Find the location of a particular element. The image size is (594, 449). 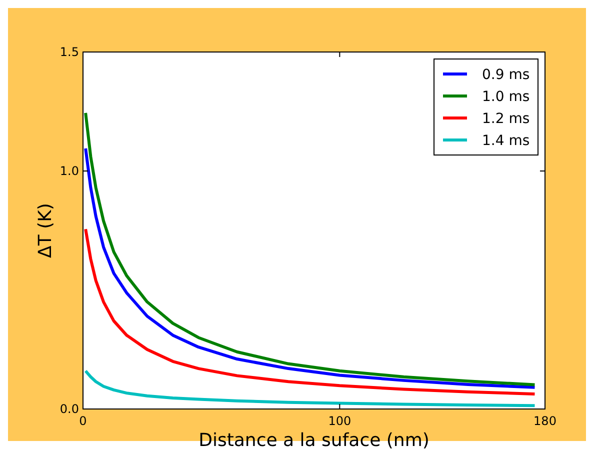

x-tick-label: 0 is located at coordinates (83, 421).